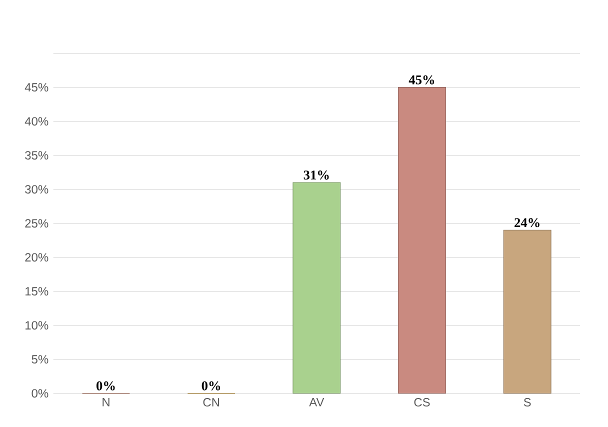 Image resolution: width=608 pixels, height=427 pixels. I want to click on data-label: 31%, so click(316, 175).